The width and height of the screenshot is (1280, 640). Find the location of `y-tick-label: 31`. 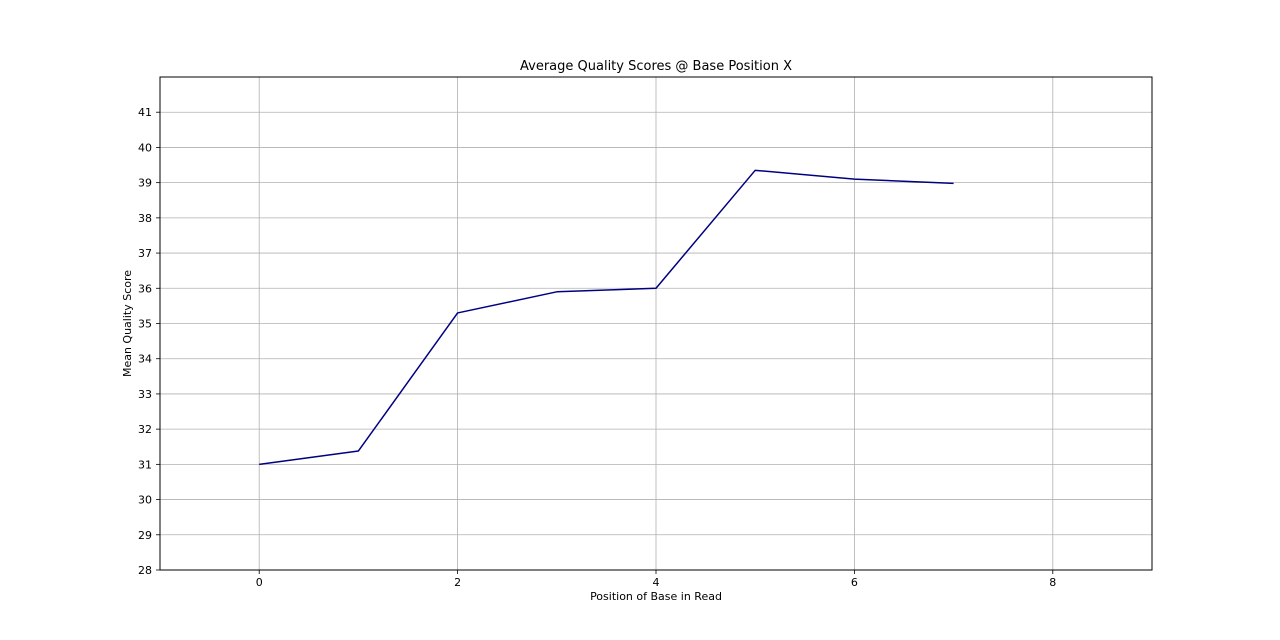

y-tick-label: 31 is located at coordinates (145, 464).